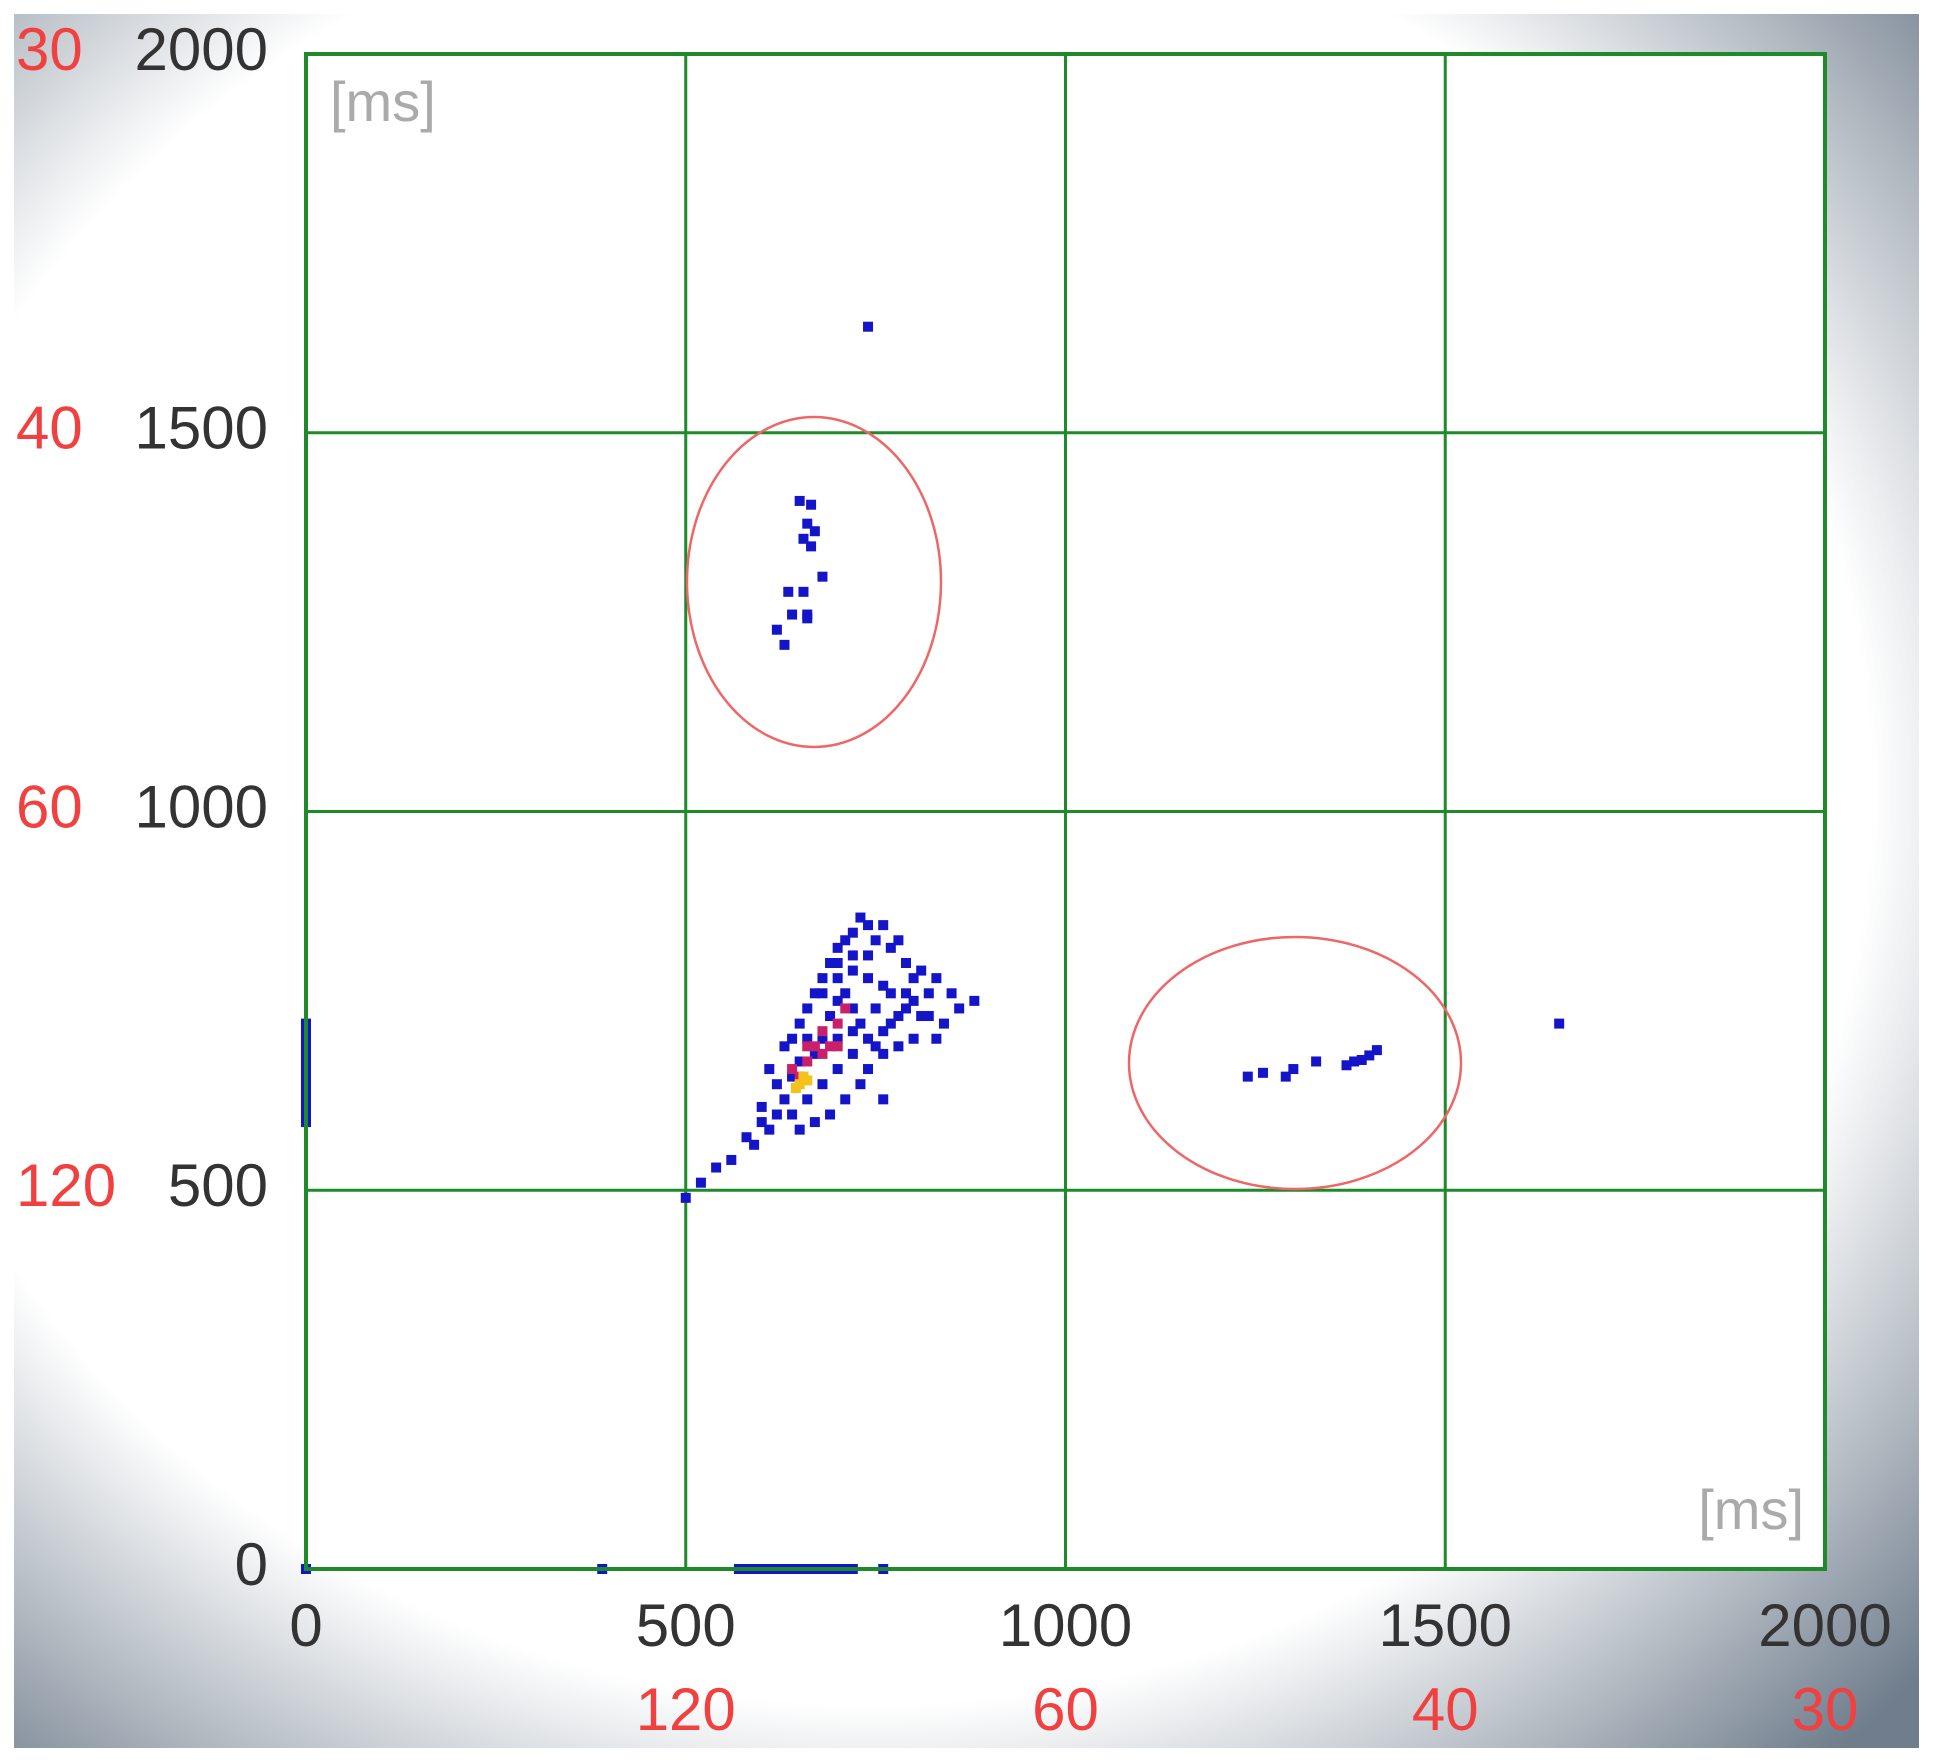 Image resolution: width=1933 pixels, height=1762 pixels. What do you see at coordinates (1824, 1625) in the screenshot?
I see `x-tick-label: 2000` at bounding box center [1824, 1625].